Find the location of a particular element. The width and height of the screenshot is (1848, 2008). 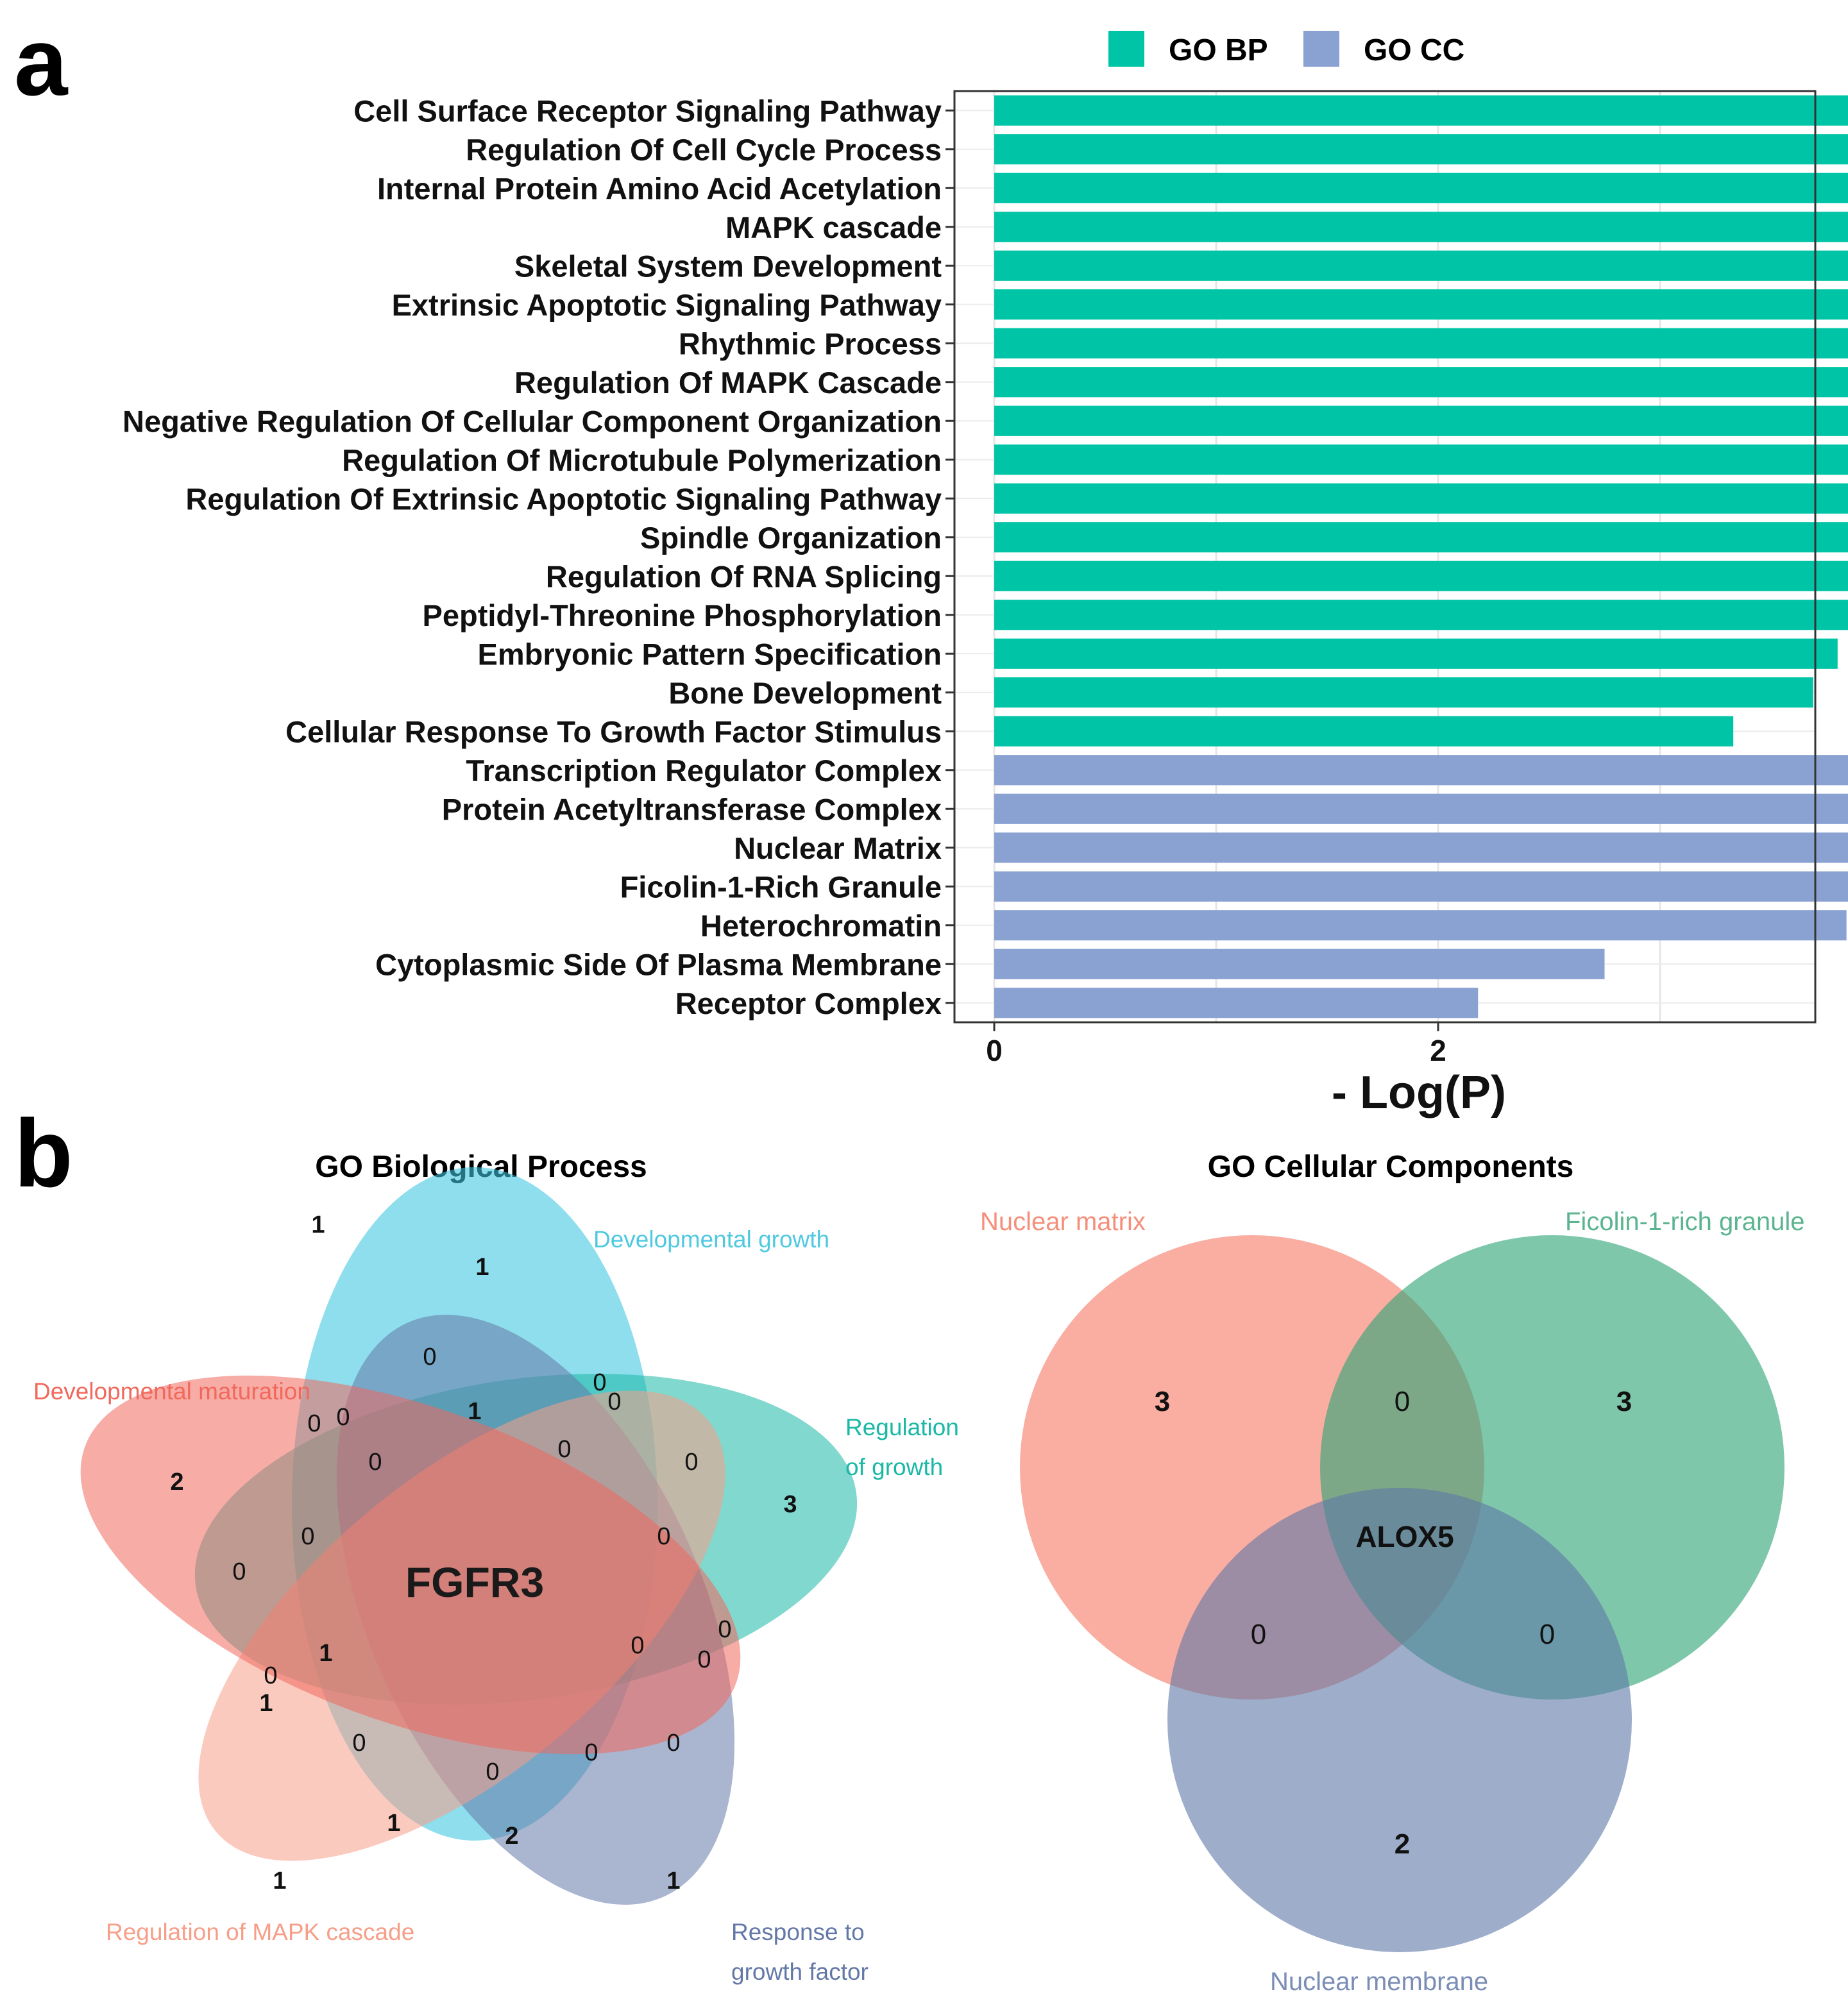

category-label: Spindle Organization is located at coordinates (791, 538).